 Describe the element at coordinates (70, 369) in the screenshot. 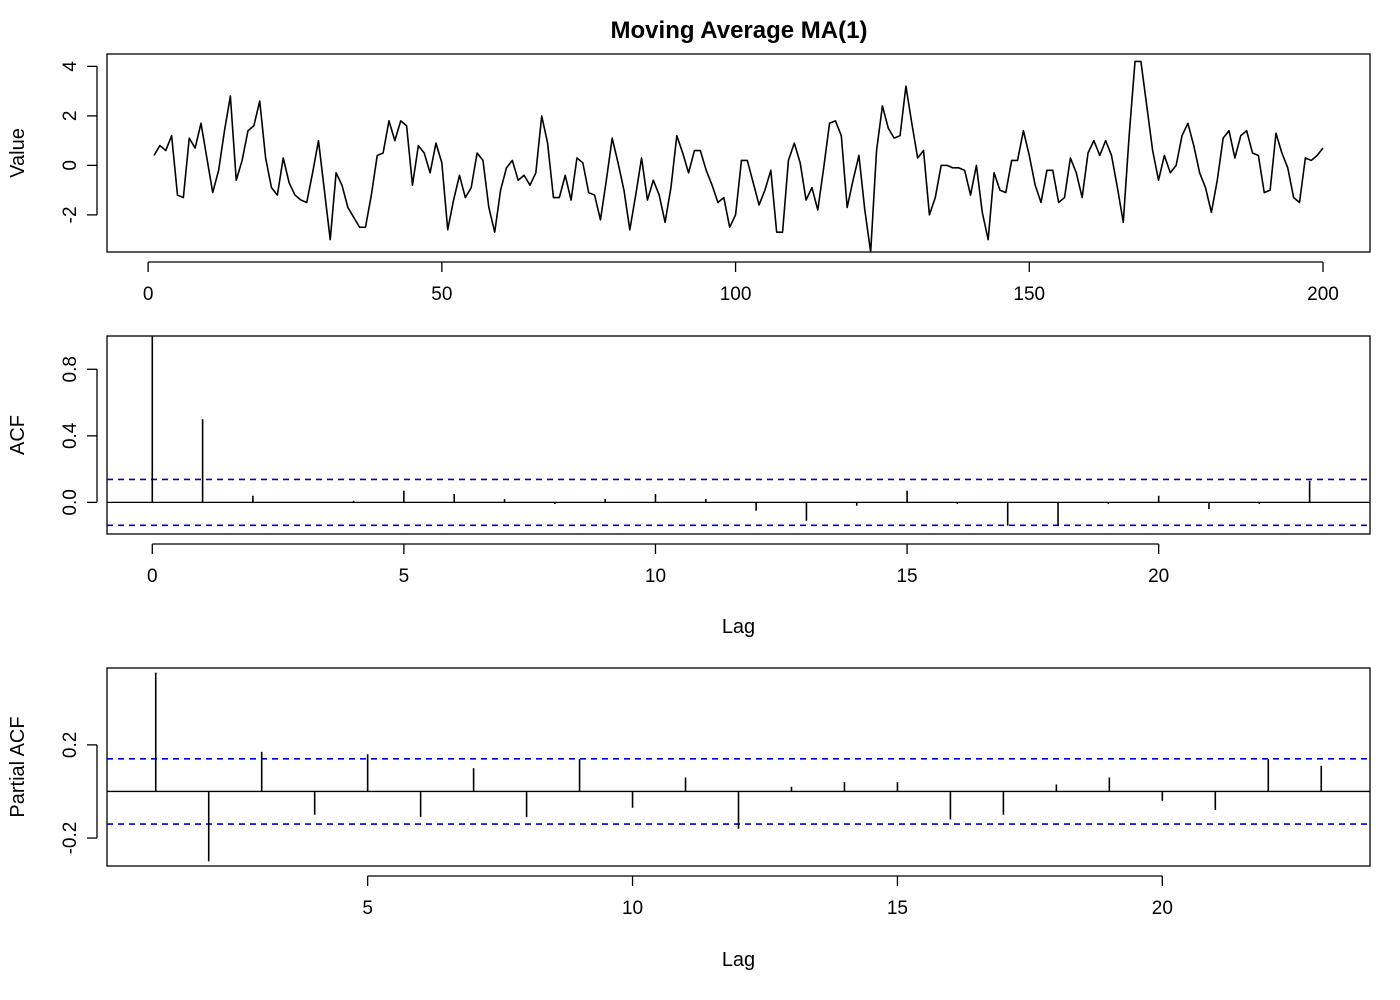

I see `y-tick-label: 0.8` at that location.